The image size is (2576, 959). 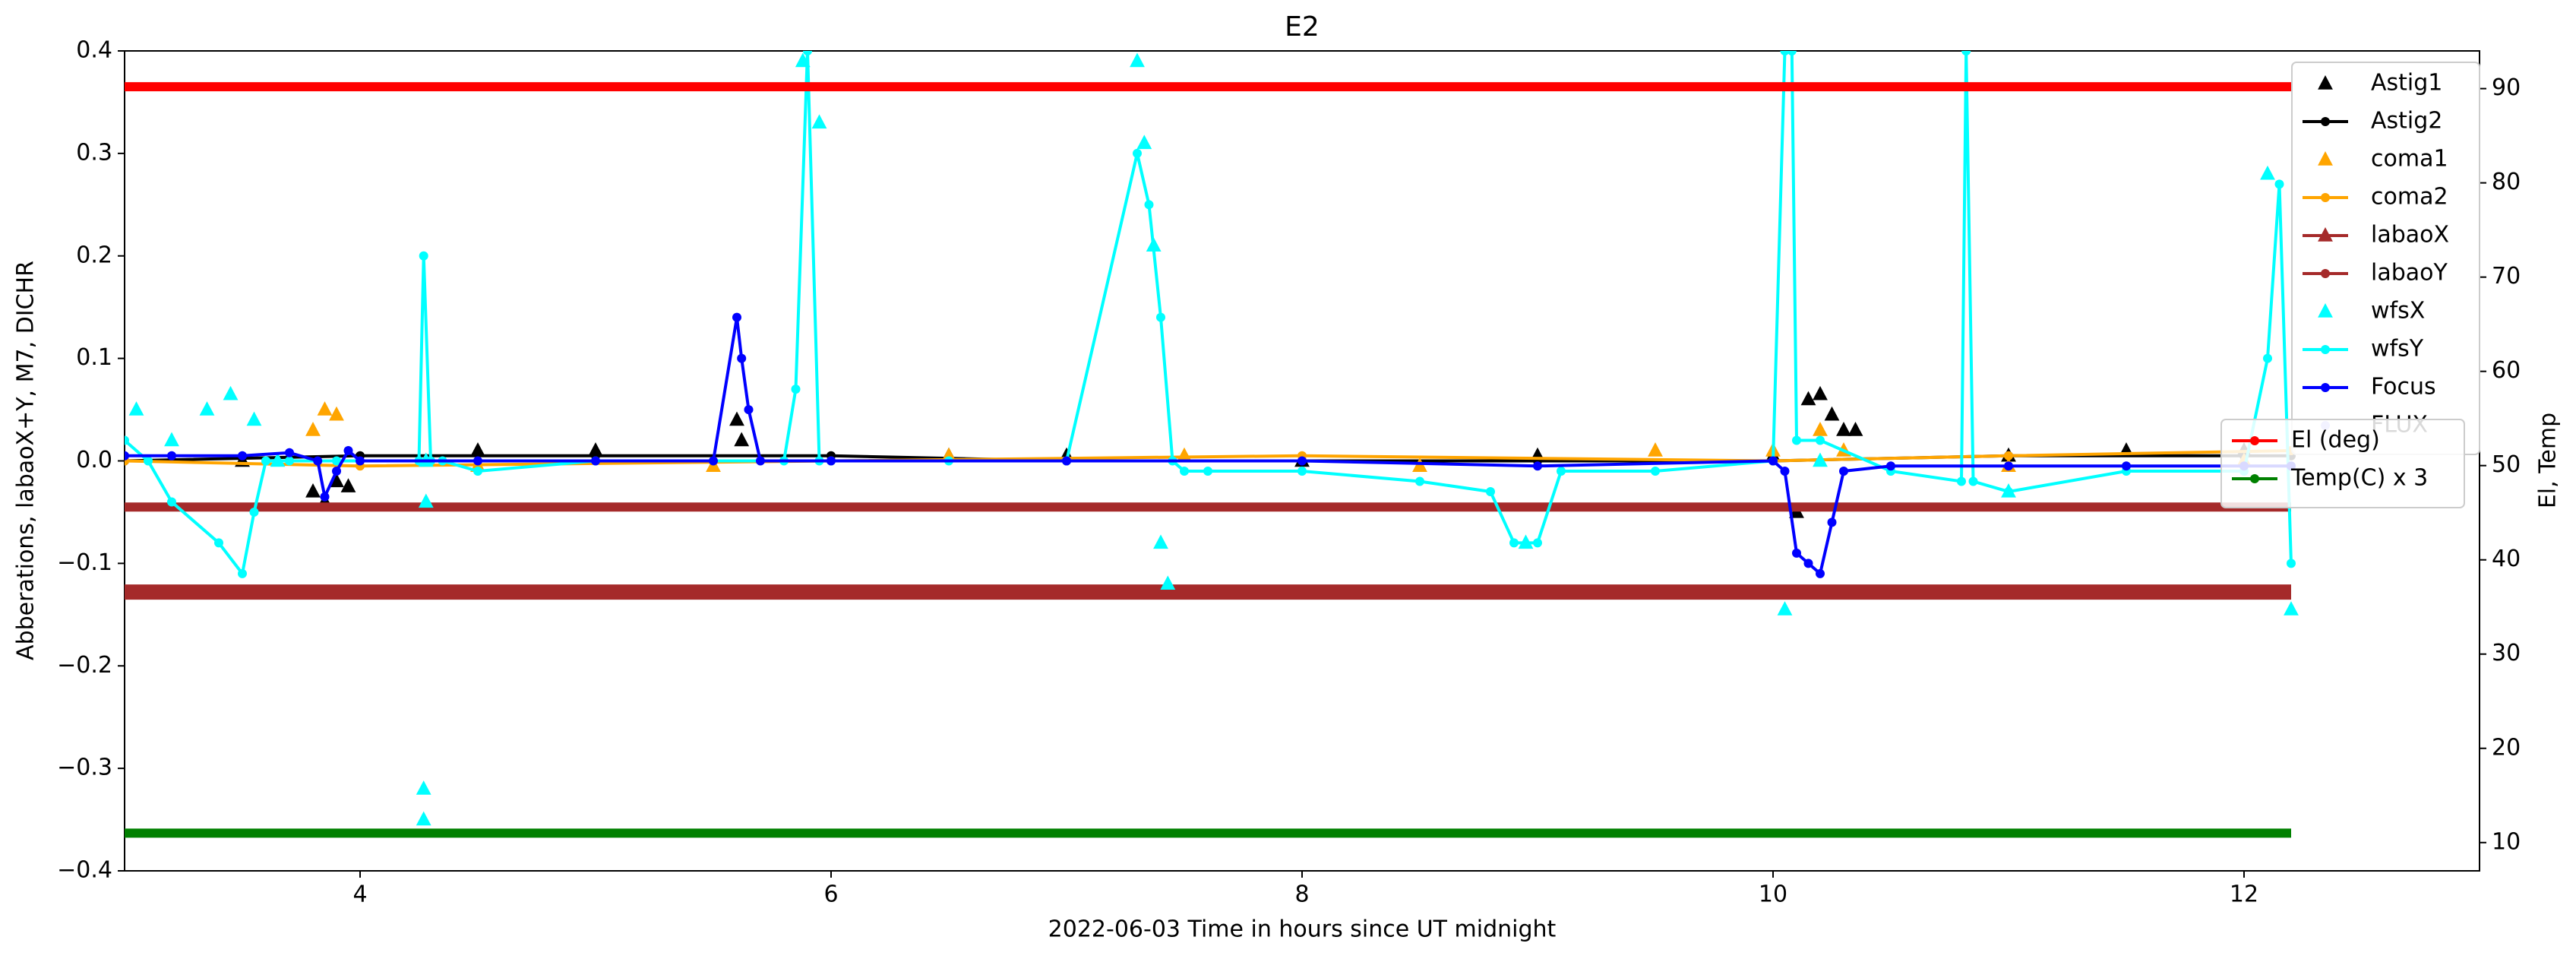 I want to click on y2-tick-label: 50, so click(x=2506, y=465).